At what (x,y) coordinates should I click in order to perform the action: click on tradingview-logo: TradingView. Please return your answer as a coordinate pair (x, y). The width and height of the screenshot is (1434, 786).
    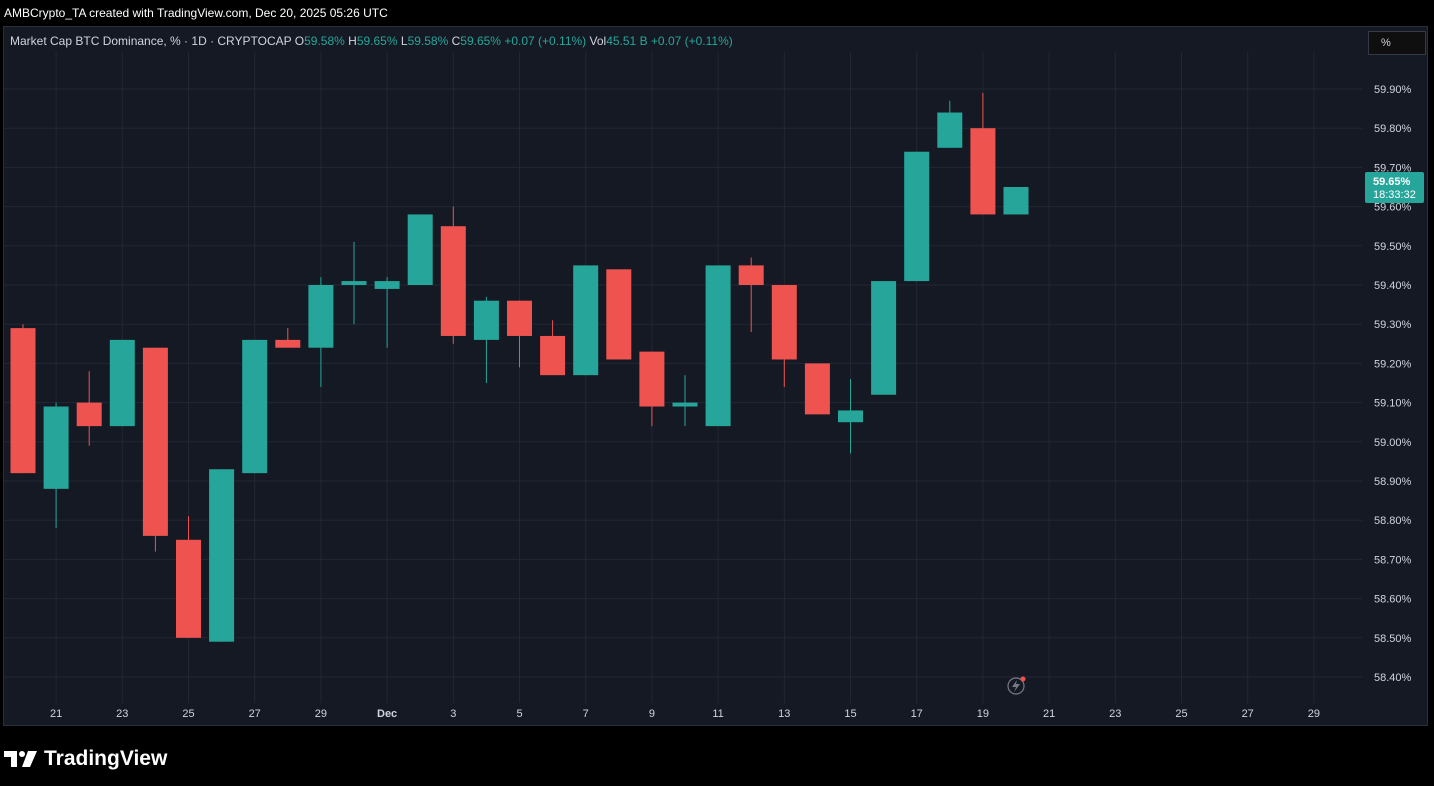
    Looking at the image, I should click on (85, 759).